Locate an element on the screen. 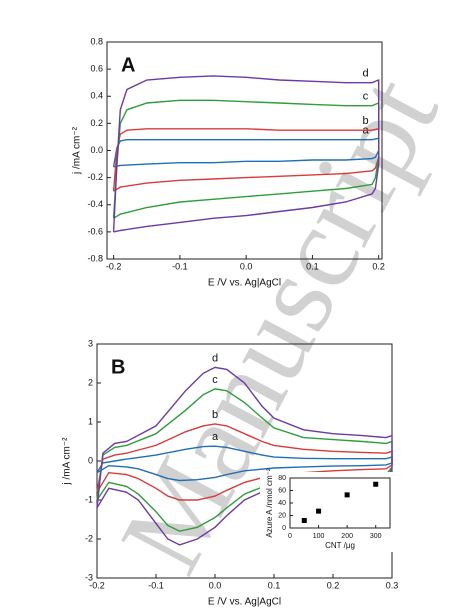 The width and height of the screenshot is (474, 614). x-tick-label: 0 is located at coordinates (290, 536).